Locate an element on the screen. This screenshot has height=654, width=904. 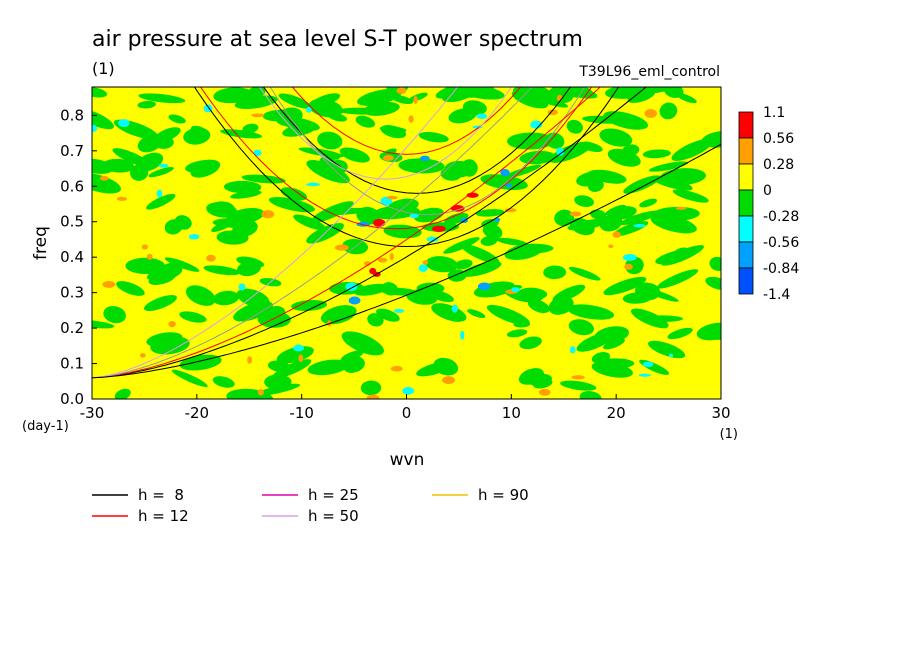
x-tick-label: 0 is located at coordinates (407, 413).